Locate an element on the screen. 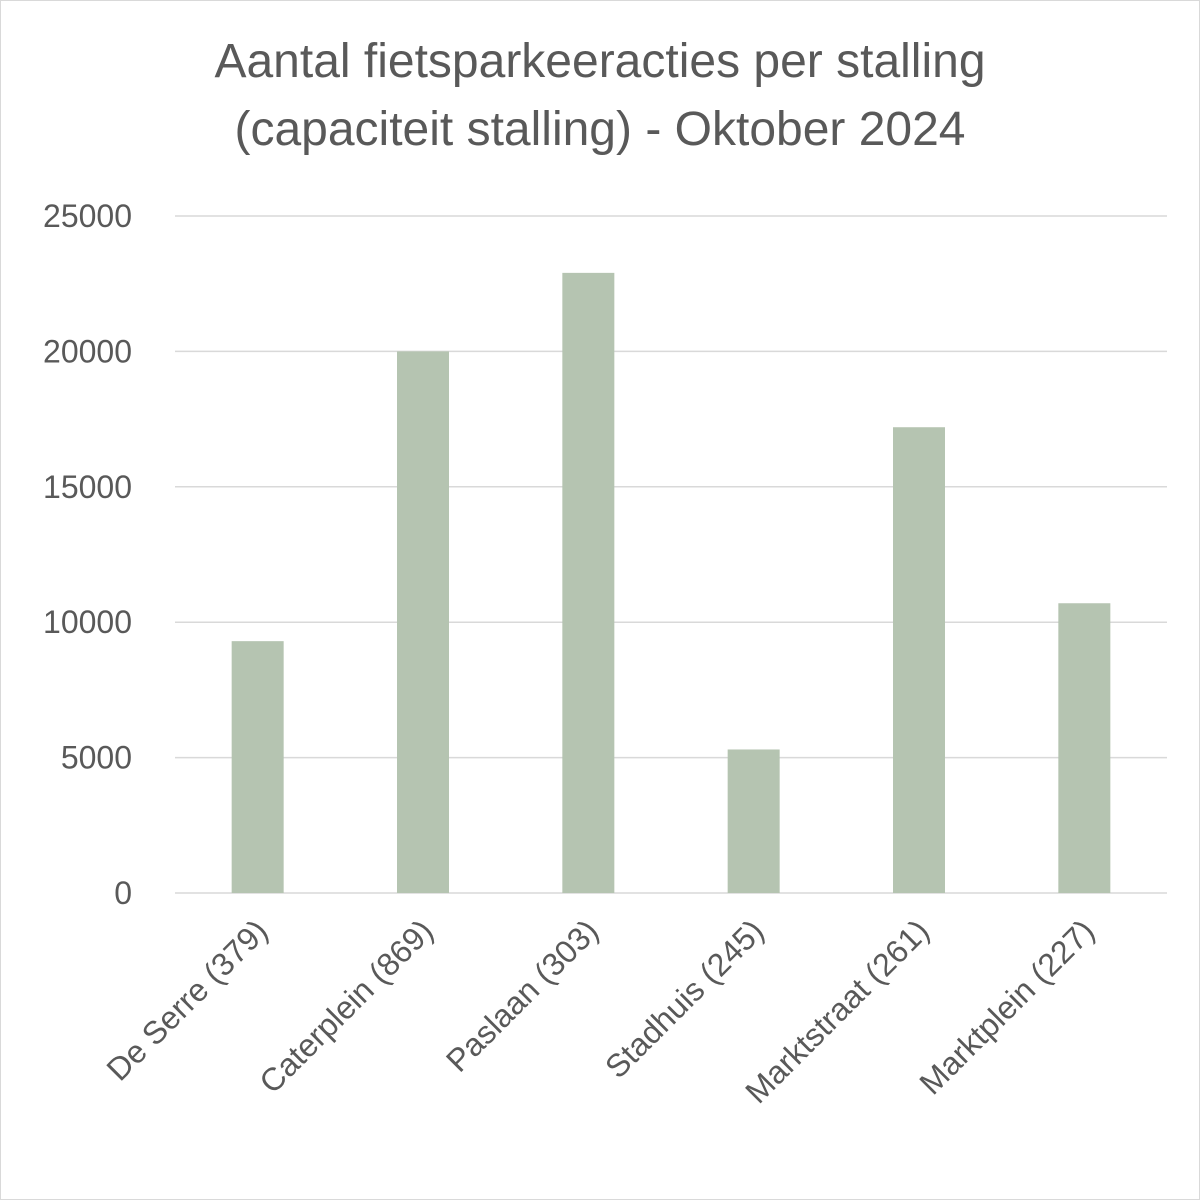 The height and width of the screenshot is (1200, 1200). y-axis-ticks: 0 5000 10000 15000 20000 25000 is located at coordinates (87, 554).